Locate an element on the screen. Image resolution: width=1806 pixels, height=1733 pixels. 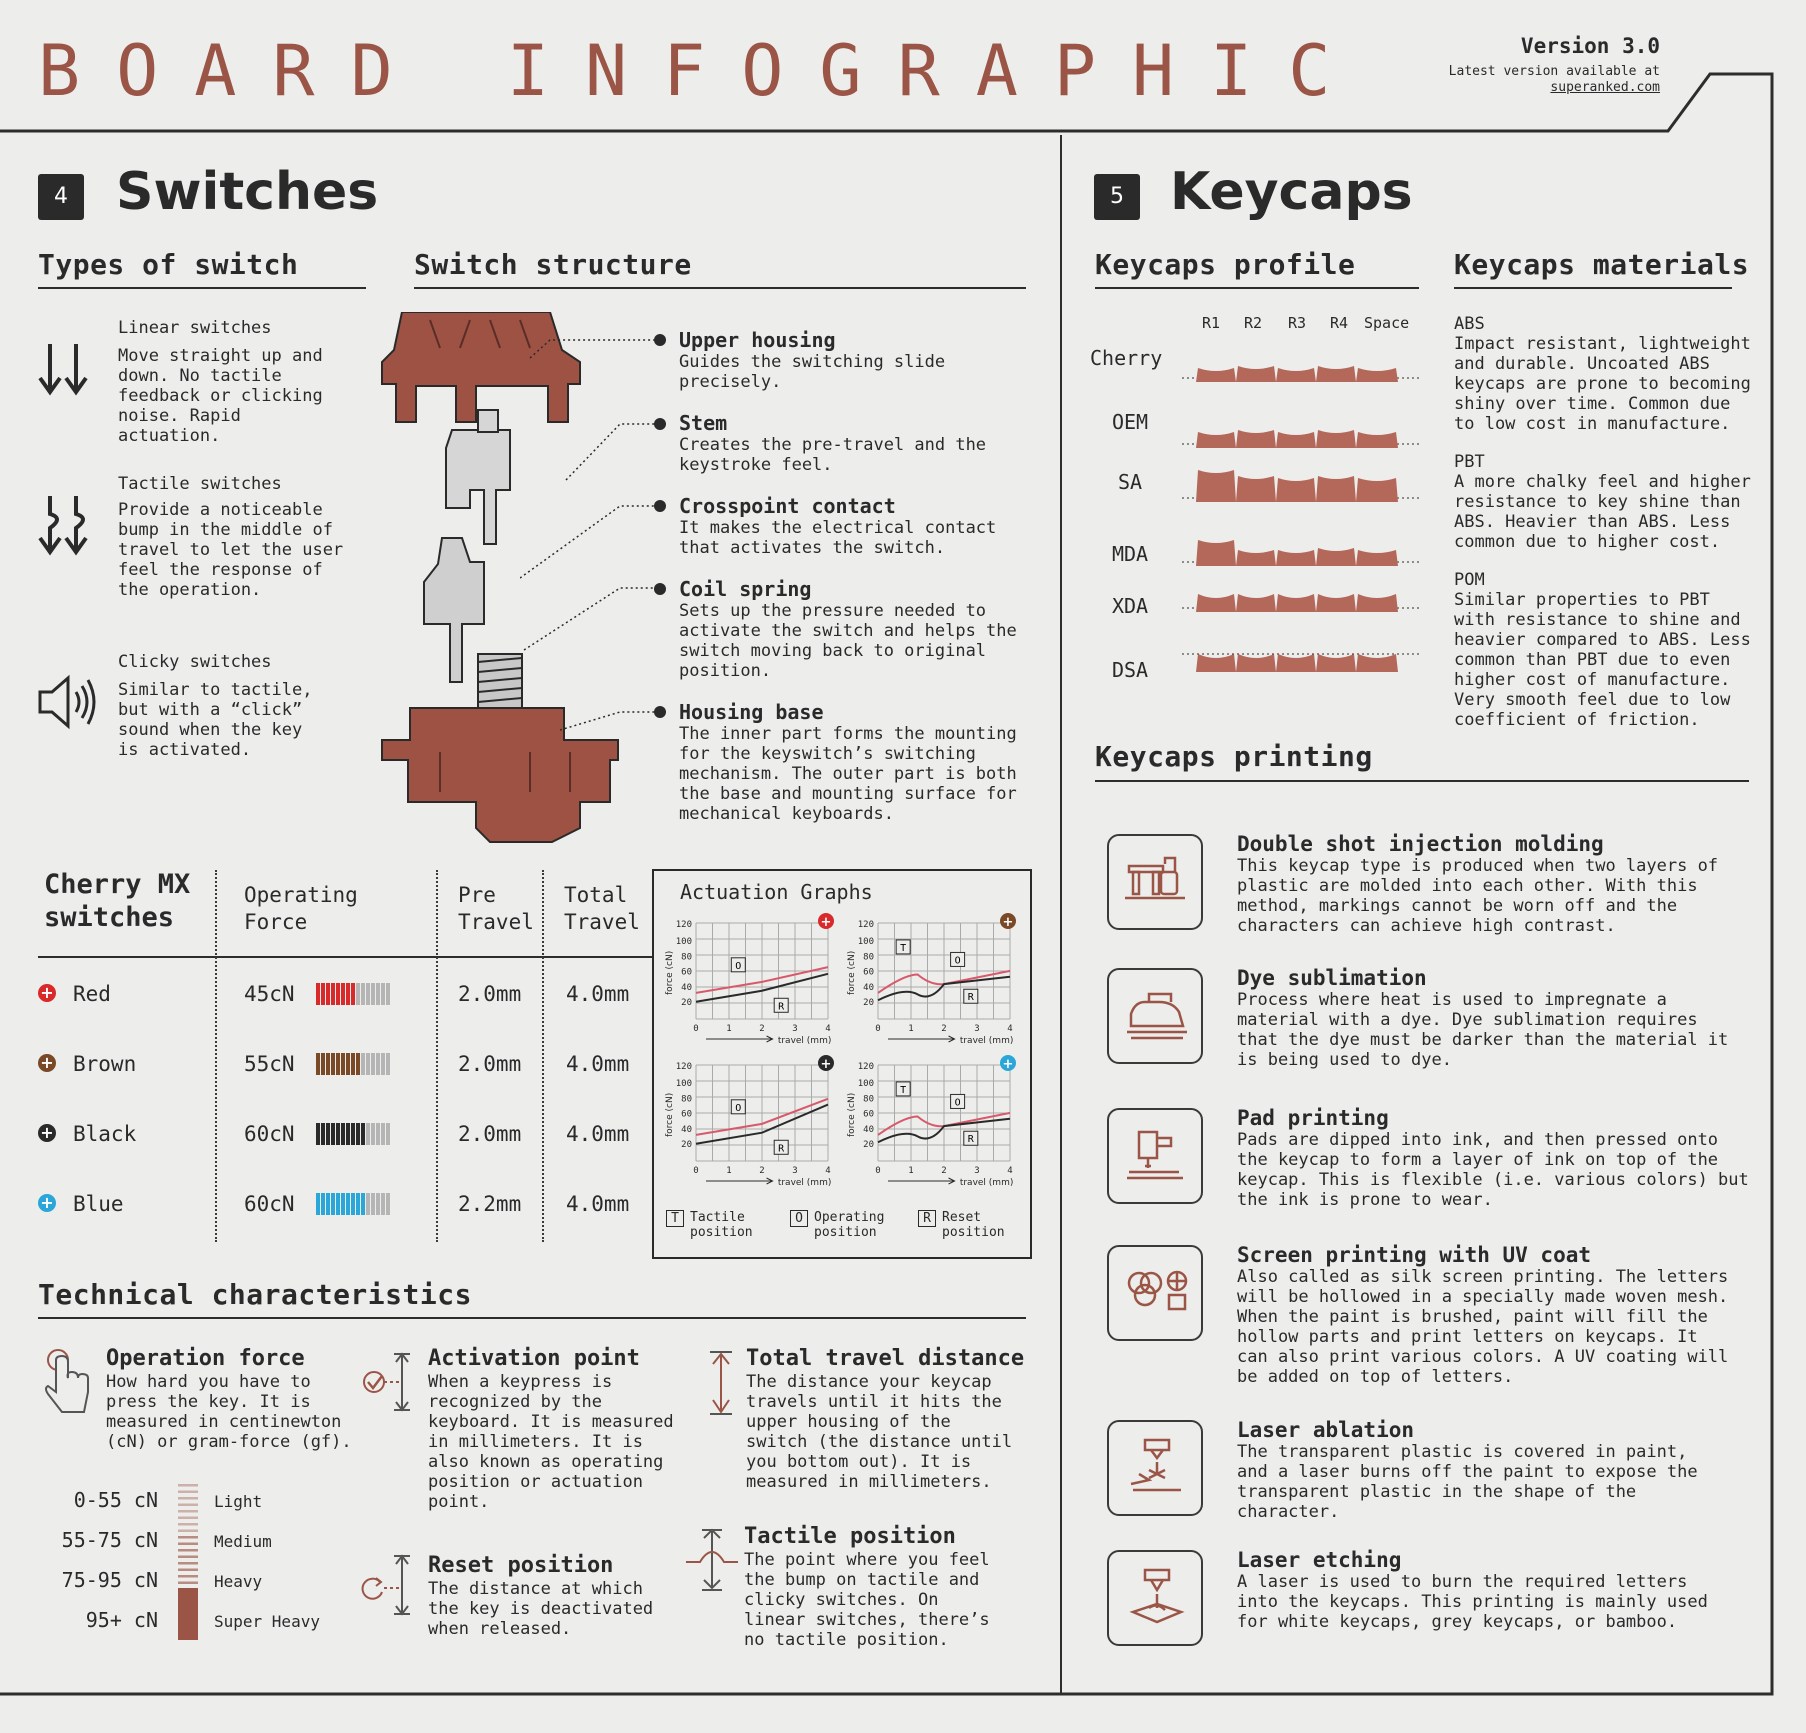
row-label: R4 is located at coordinates (1339, 323).